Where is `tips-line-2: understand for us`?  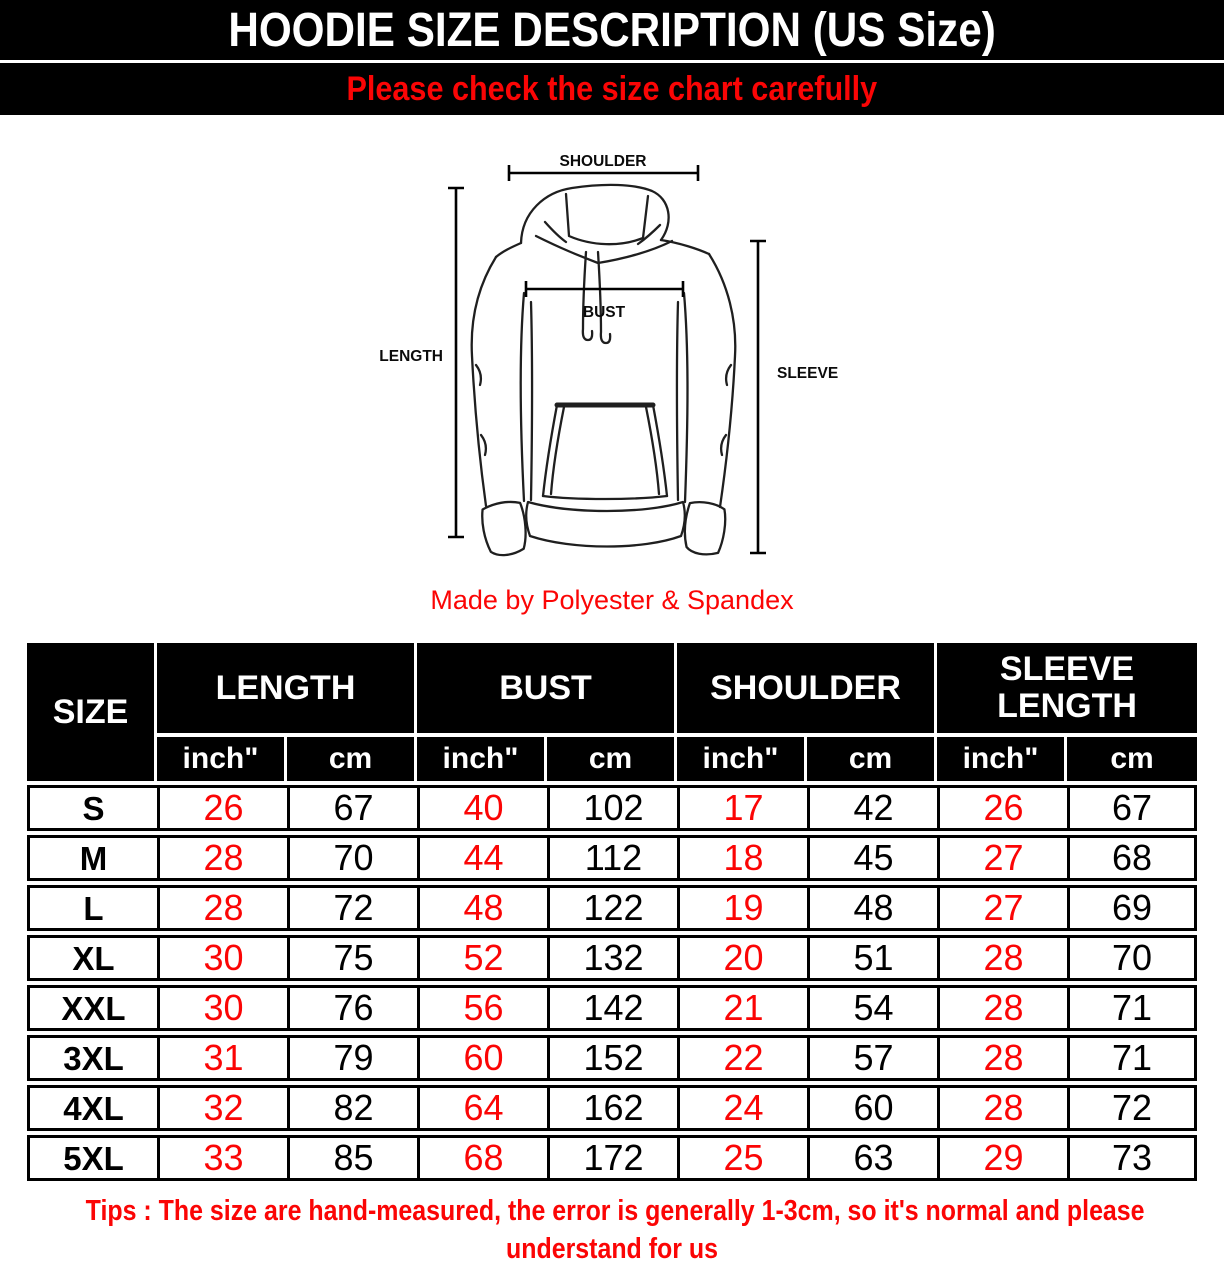
tips-line-2: understand for us is located at coordinates (611, 1249).